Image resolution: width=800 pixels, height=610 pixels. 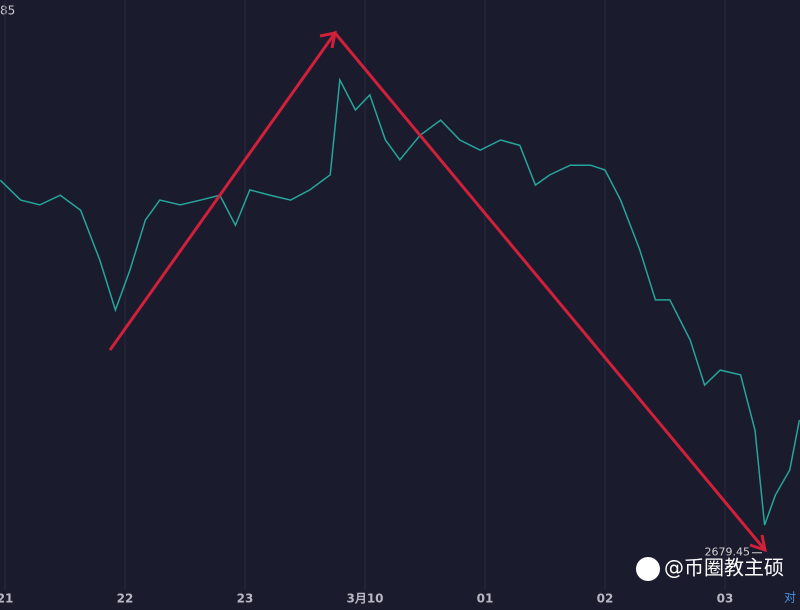 What do you see at coordinates (728, 552) in the screenshot?
I see `low-price-label: 2679.45` at bounding box center [728, 552].